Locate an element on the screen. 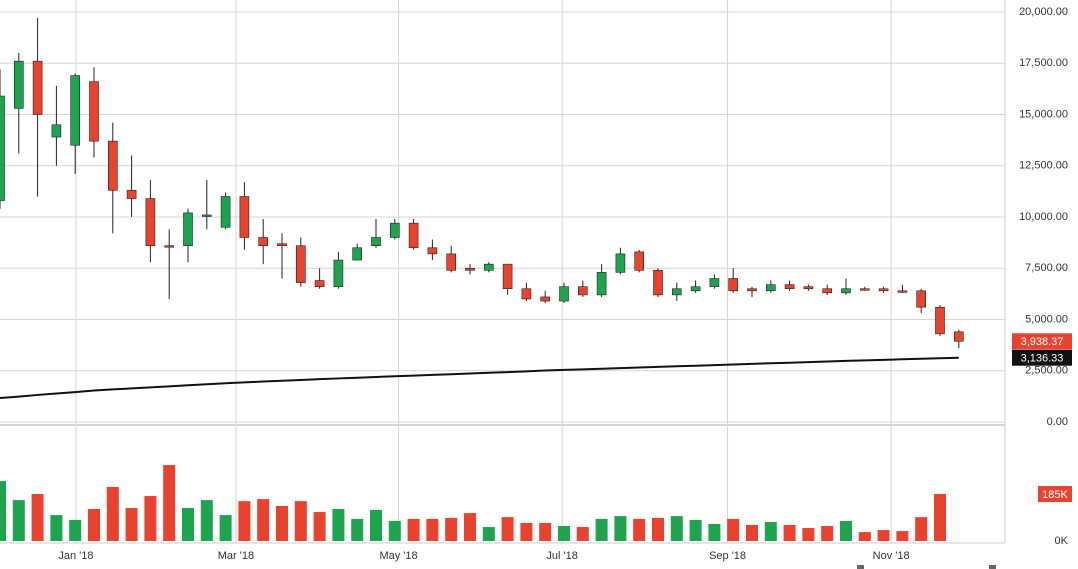 The width and height of the screenshot is (1078, 569). x-tick-label: Jan '18 is located at coordinates (75, 556).